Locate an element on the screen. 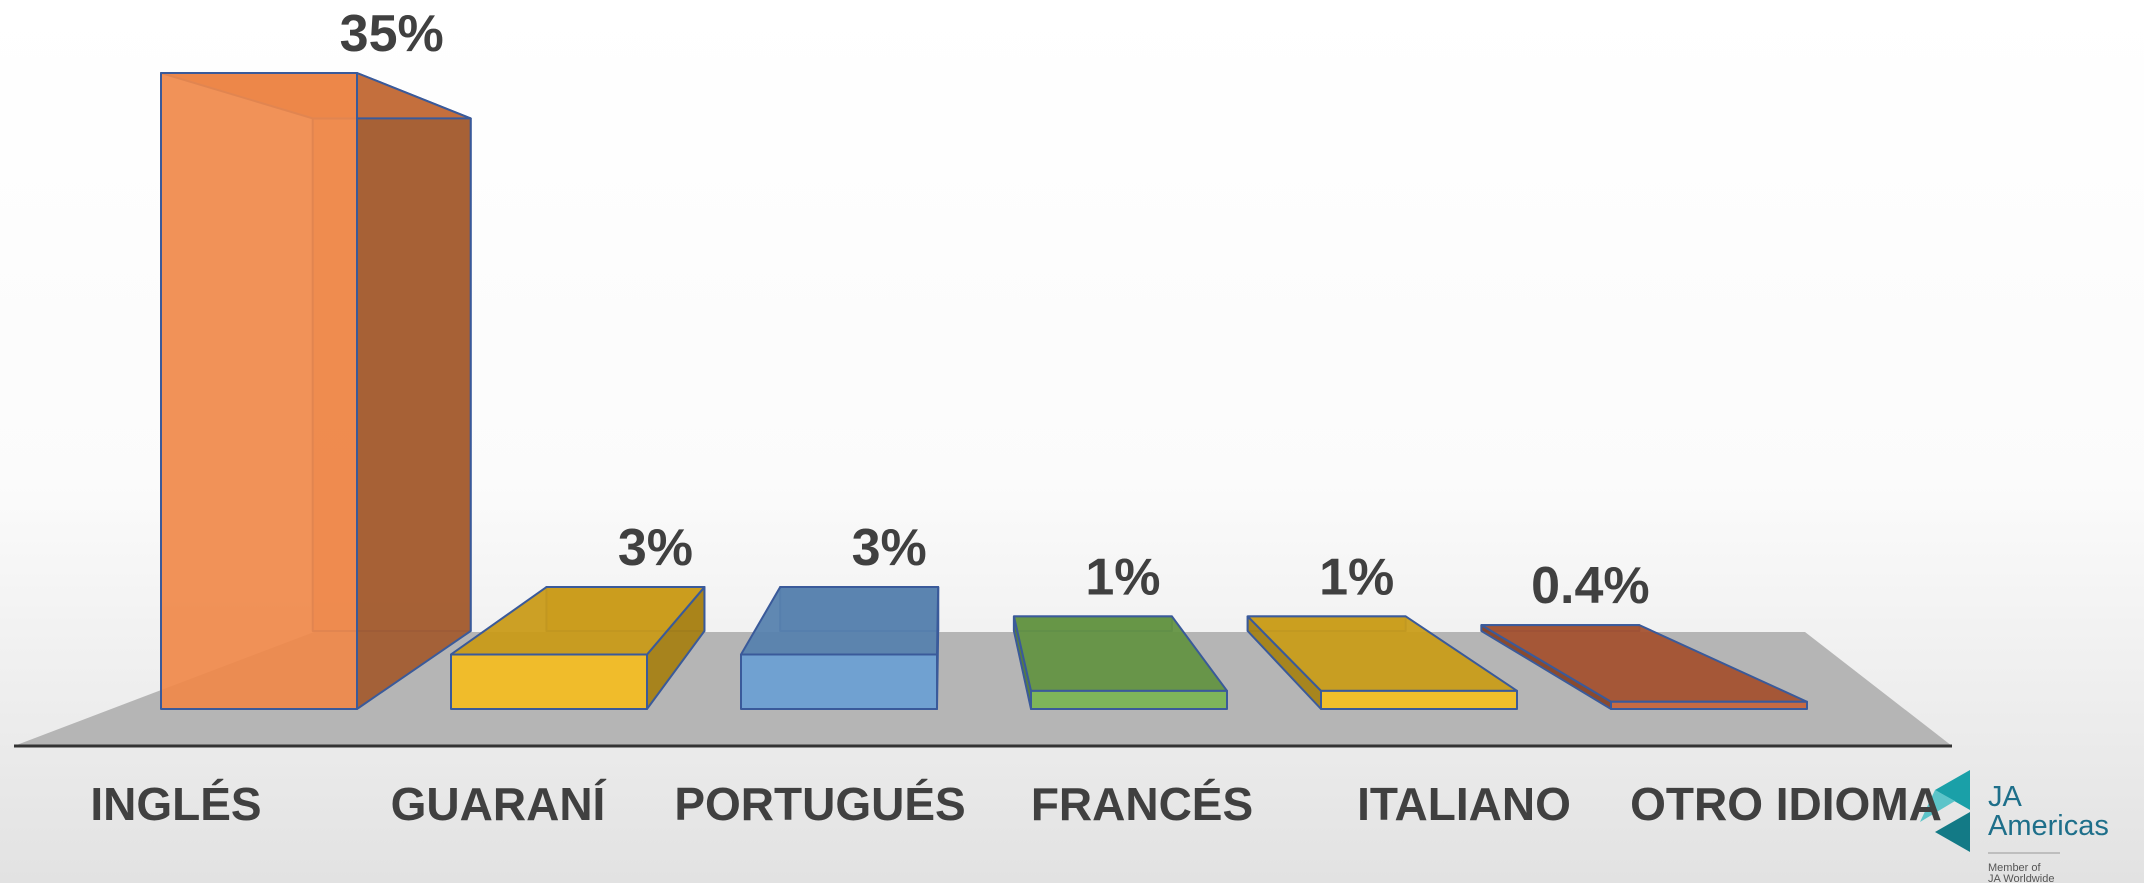 This screenshot has height=883, width=2144. logo-tagline: JA Worldwide is located at coordinates (2021, 878).